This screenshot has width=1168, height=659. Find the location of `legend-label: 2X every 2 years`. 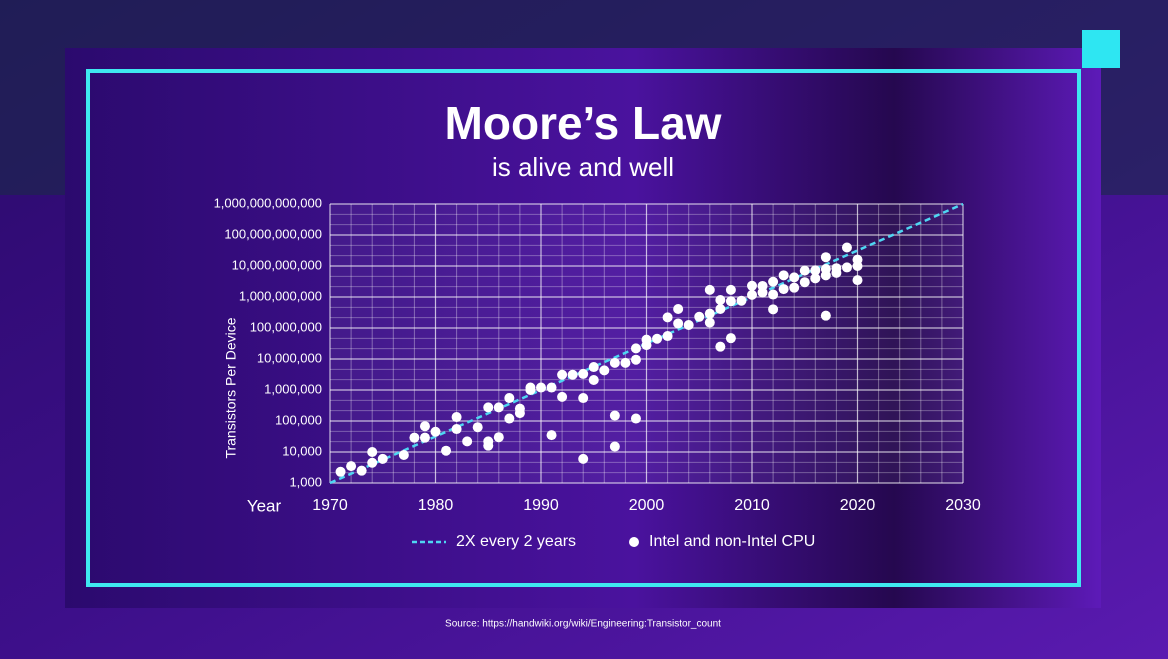

legend-label: 2X every 2 years is located at coordinates (516, 541).